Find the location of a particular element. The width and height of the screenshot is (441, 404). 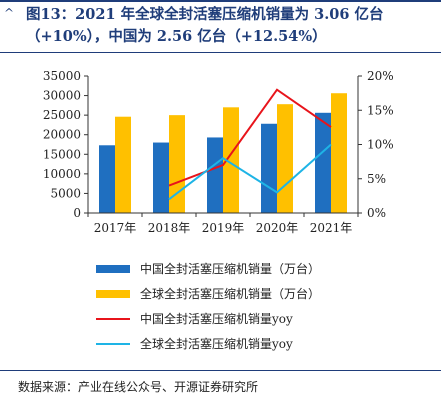

legend-label-china-sales: 中国全封活塞压缩机销量（万台） is located at coordinates (230, 269).